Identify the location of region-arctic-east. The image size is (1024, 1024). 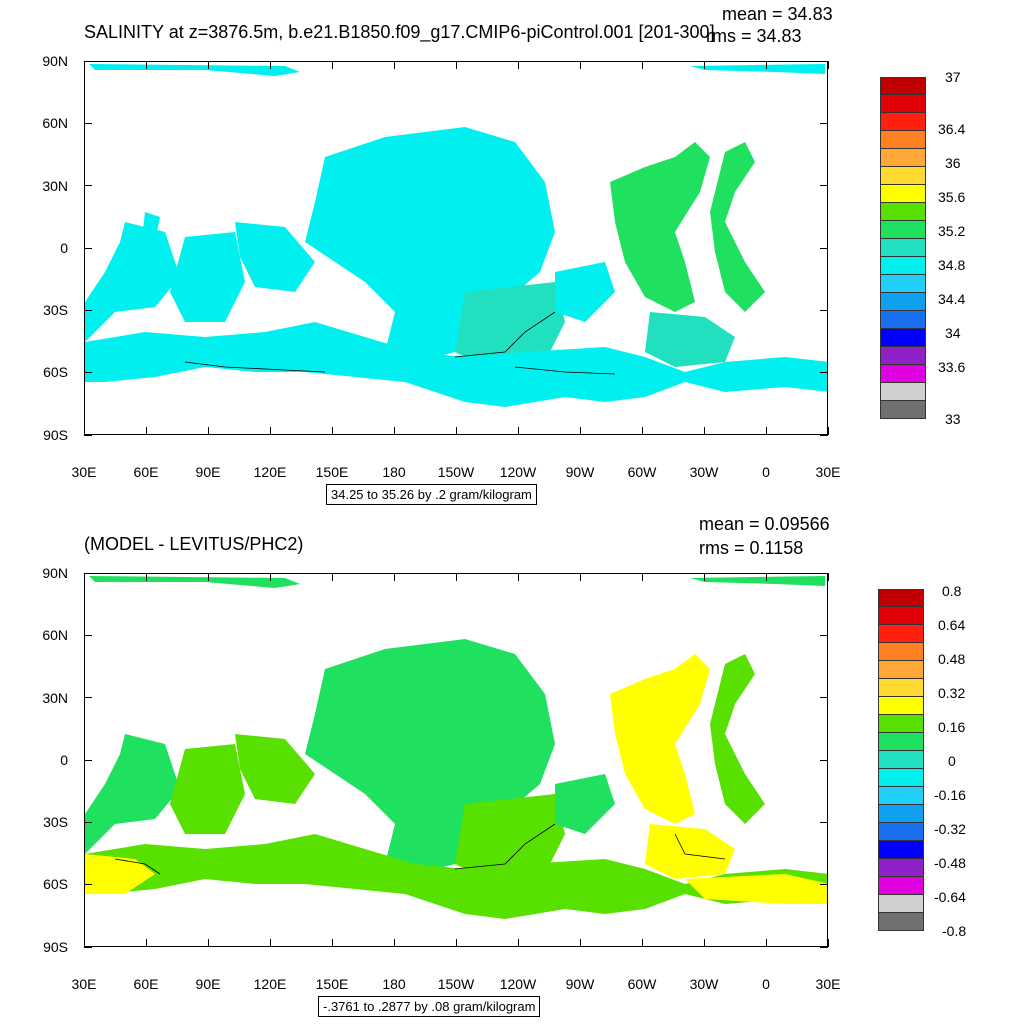
(757, 581).